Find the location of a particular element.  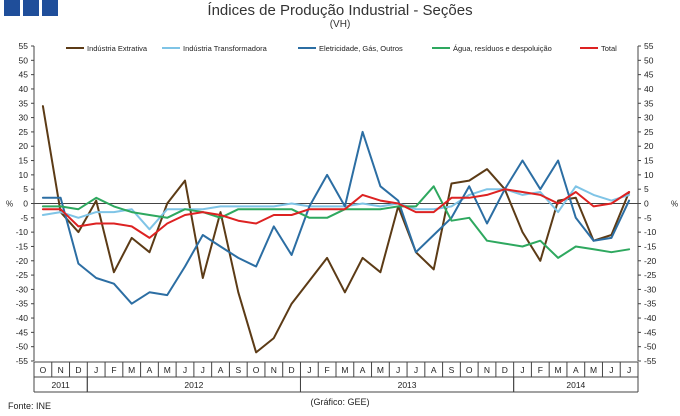

x-year-label: 2013 is located at coordinates (407, 385).